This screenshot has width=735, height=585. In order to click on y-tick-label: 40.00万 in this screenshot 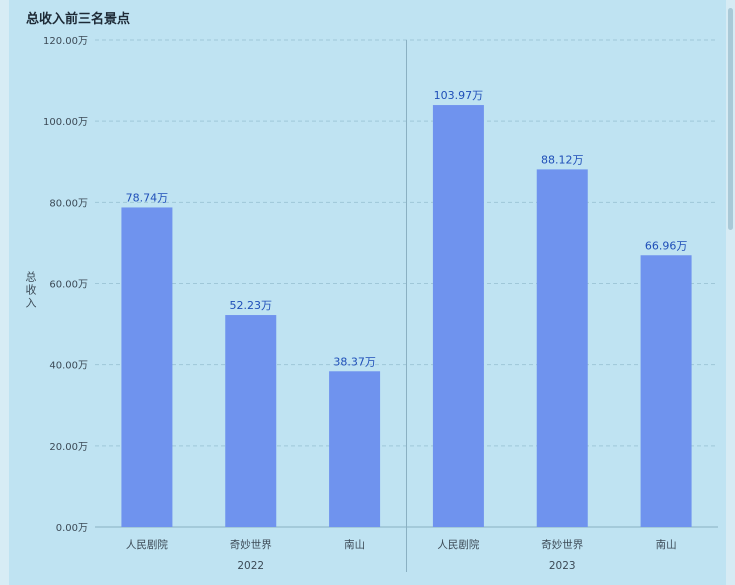, I will do `click(68, 366)`.